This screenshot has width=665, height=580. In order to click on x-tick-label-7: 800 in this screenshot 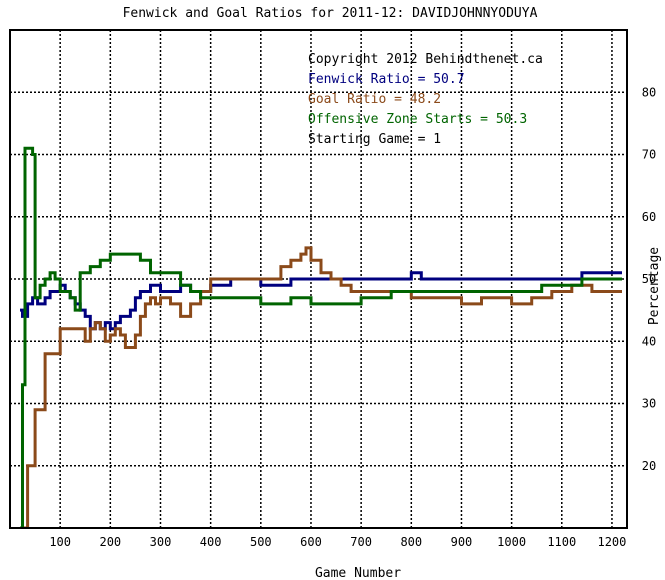, I will do `click(411, 542)`.